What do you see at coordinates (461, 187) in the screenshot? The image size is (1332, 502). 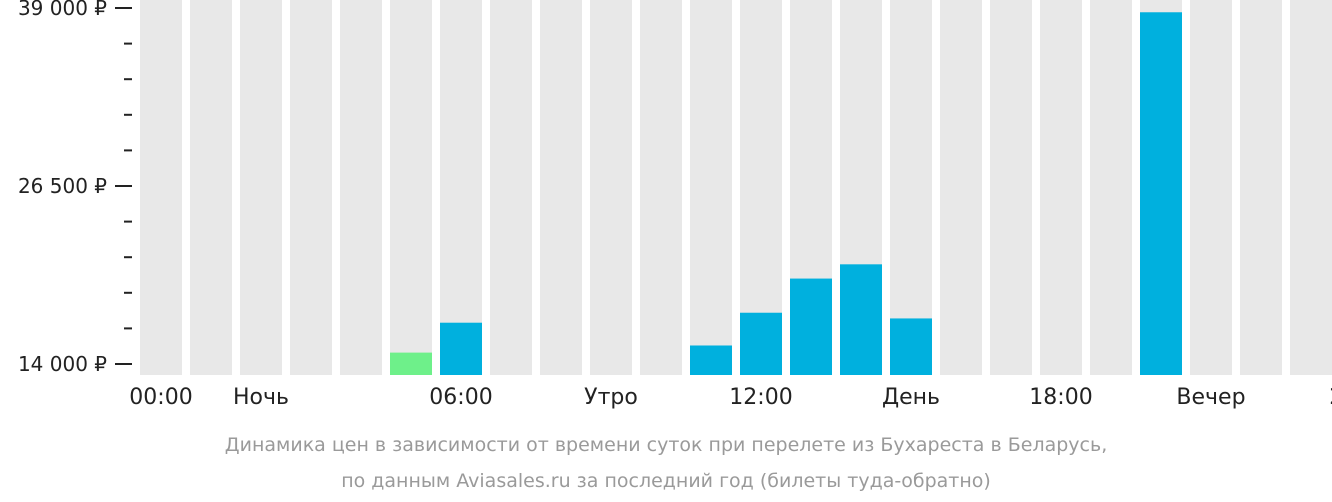 I see `background-bar-06:00` at bounding box center [461, 187].